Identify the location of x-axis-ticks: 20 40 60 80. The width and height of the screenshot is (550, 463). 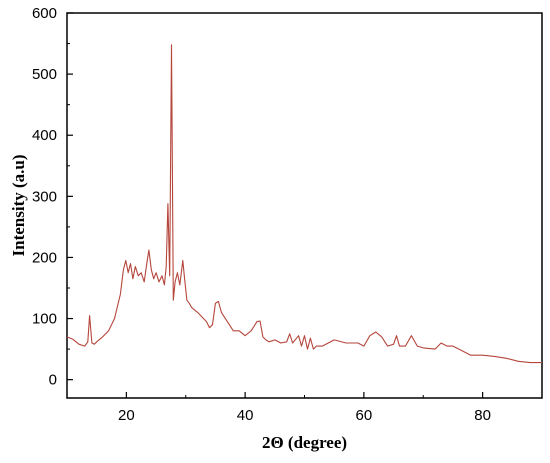
(304, 408).